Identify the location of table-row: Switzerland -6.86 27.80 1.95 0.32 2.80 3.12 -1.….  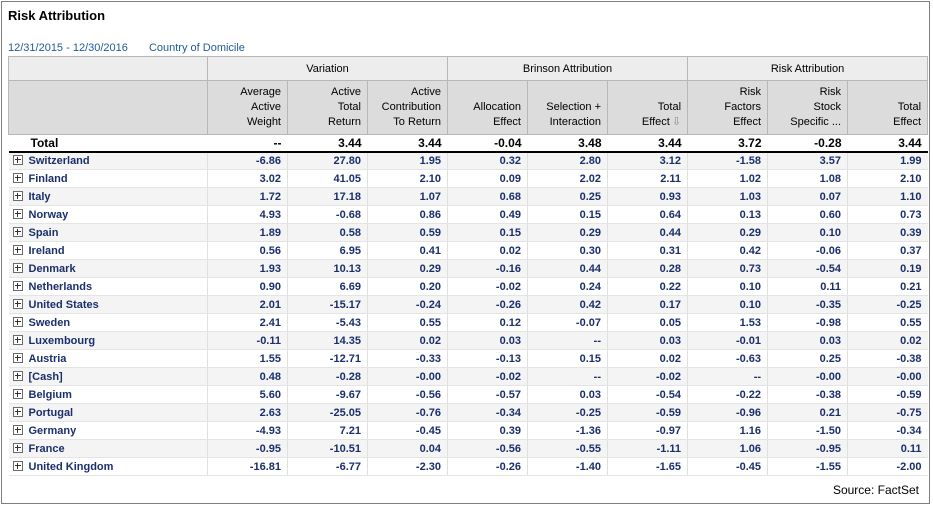
(468, 160).